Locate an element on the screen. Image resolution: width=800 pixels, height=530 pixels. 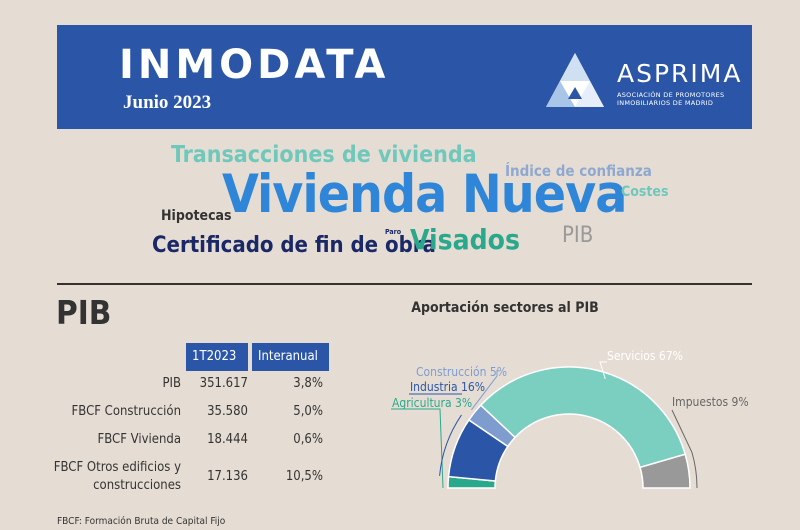
word-cloud-word: Transacciones de vivienda is located at coordinates (324, 155).